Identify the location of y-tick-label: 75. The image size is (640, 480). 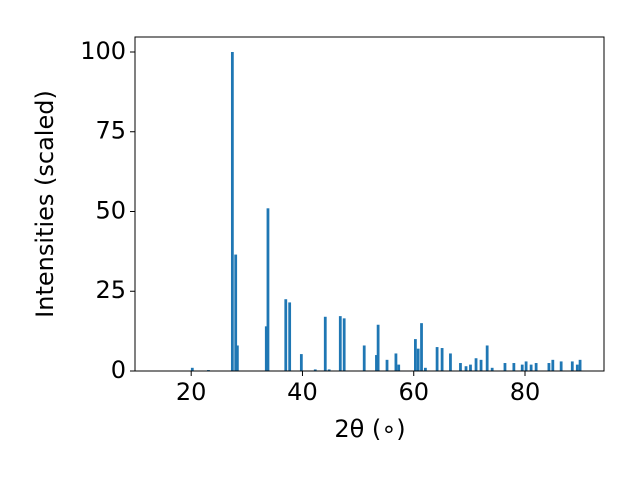
(110, 131).